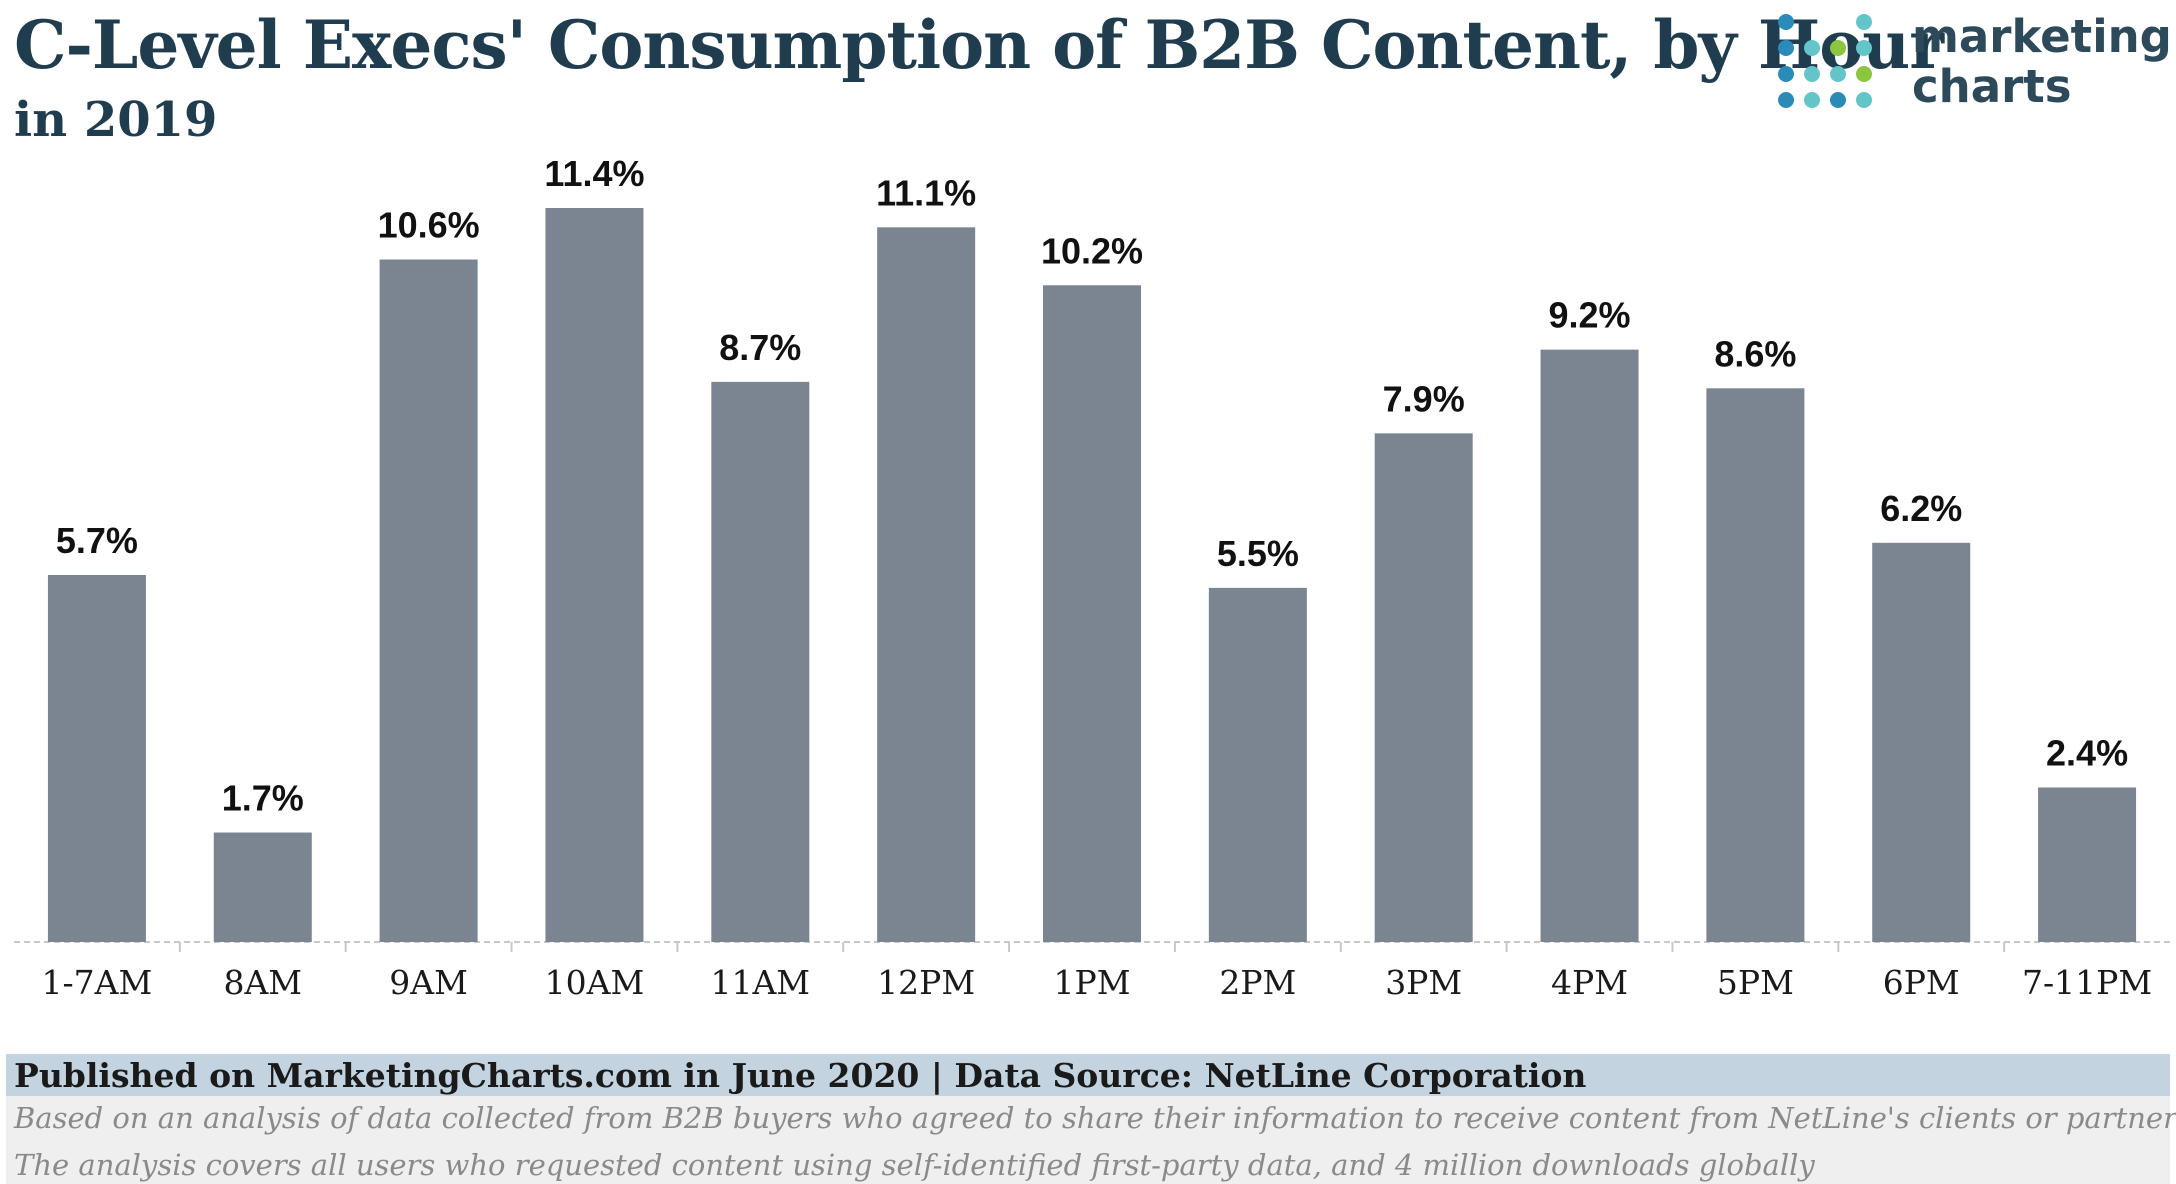  I want to click on chart-subtitle: in 2019, so click(116, 120).